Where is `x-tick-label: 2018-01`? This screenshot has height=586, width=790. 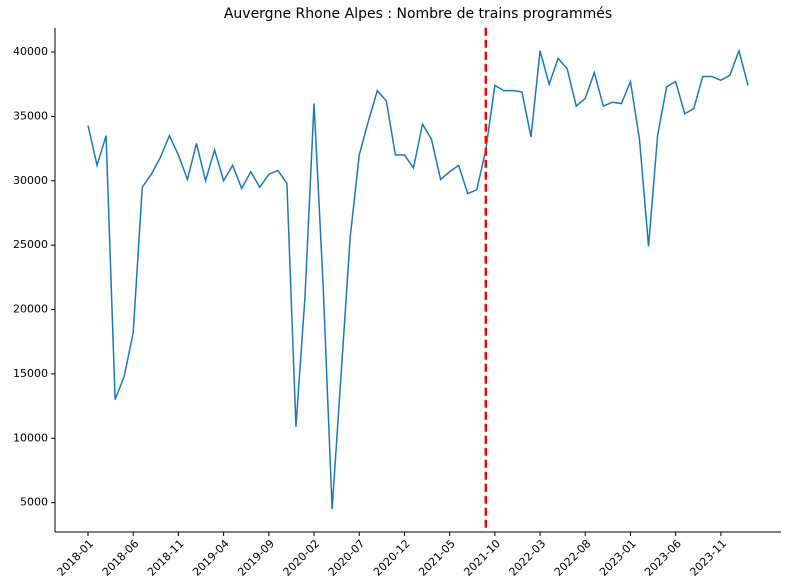
x-tick-label: 2018-01 is located at coordinates (76, 558).